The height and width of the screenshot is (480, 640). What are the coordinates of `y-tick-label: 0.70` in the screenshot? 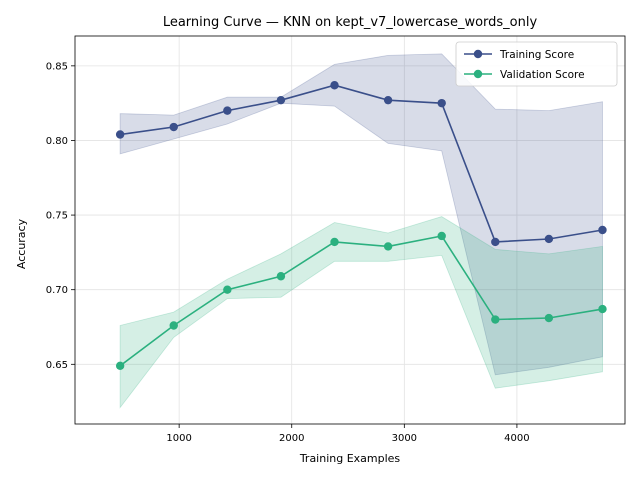 It's located at (57, 290).